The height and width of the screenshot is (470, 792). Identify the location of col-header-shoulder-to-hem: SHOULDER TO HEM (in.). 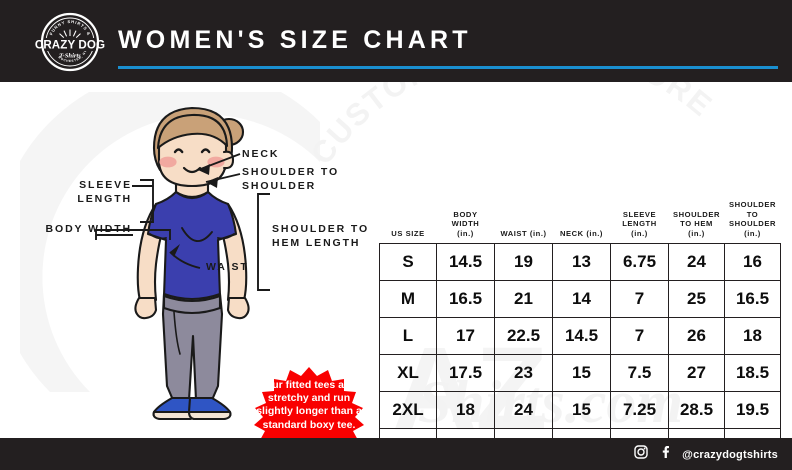
(697, 222).